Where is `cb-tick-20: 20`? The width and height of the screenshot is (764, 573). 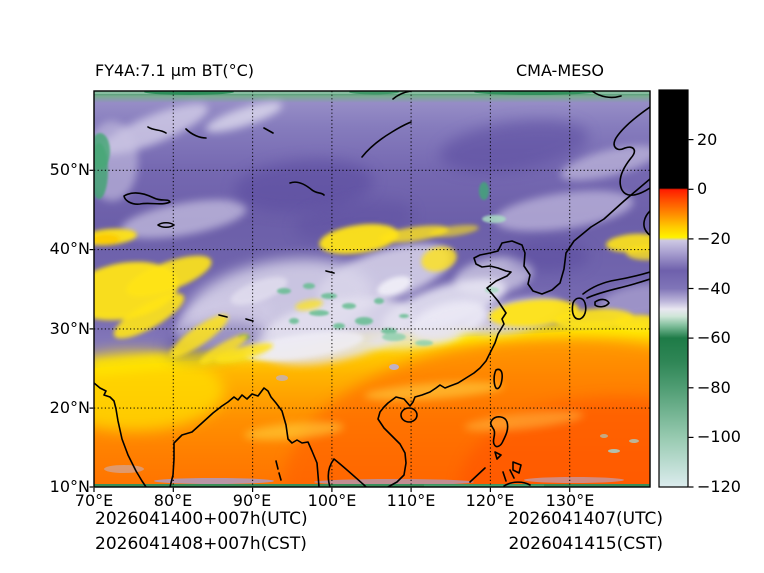
cb-tick-20: 20 is located at coordinates (707, 139).